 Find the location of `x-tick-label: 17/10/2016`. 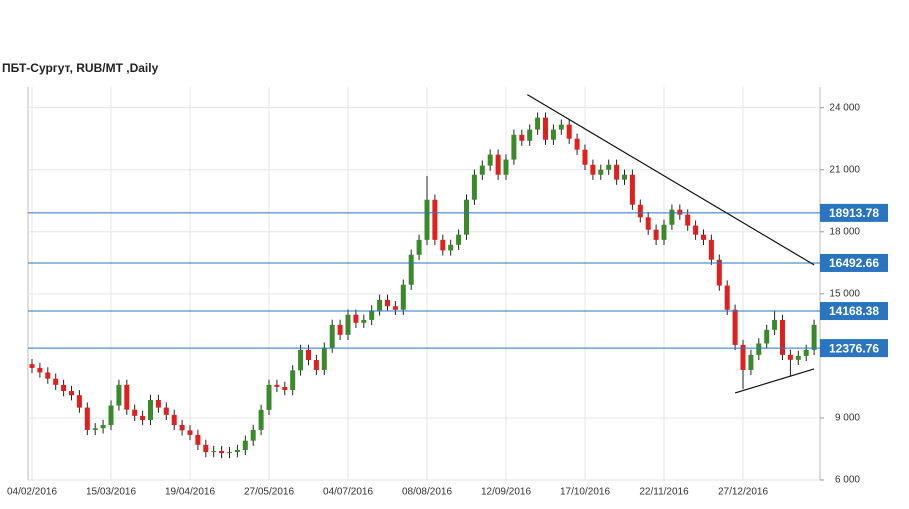

x-tick-label: 17/10/2016 is located at coordinates (585, 492).